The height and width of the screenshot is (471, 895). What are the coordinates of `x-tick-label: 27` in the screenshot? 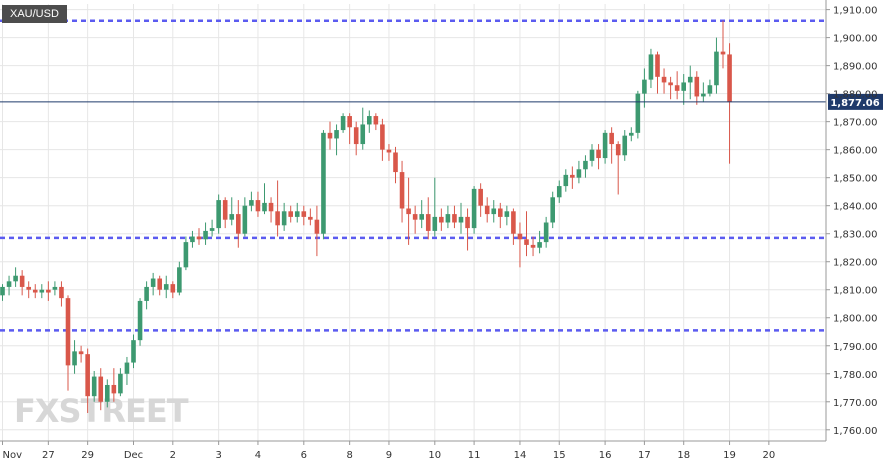 It's located at (48, 455).